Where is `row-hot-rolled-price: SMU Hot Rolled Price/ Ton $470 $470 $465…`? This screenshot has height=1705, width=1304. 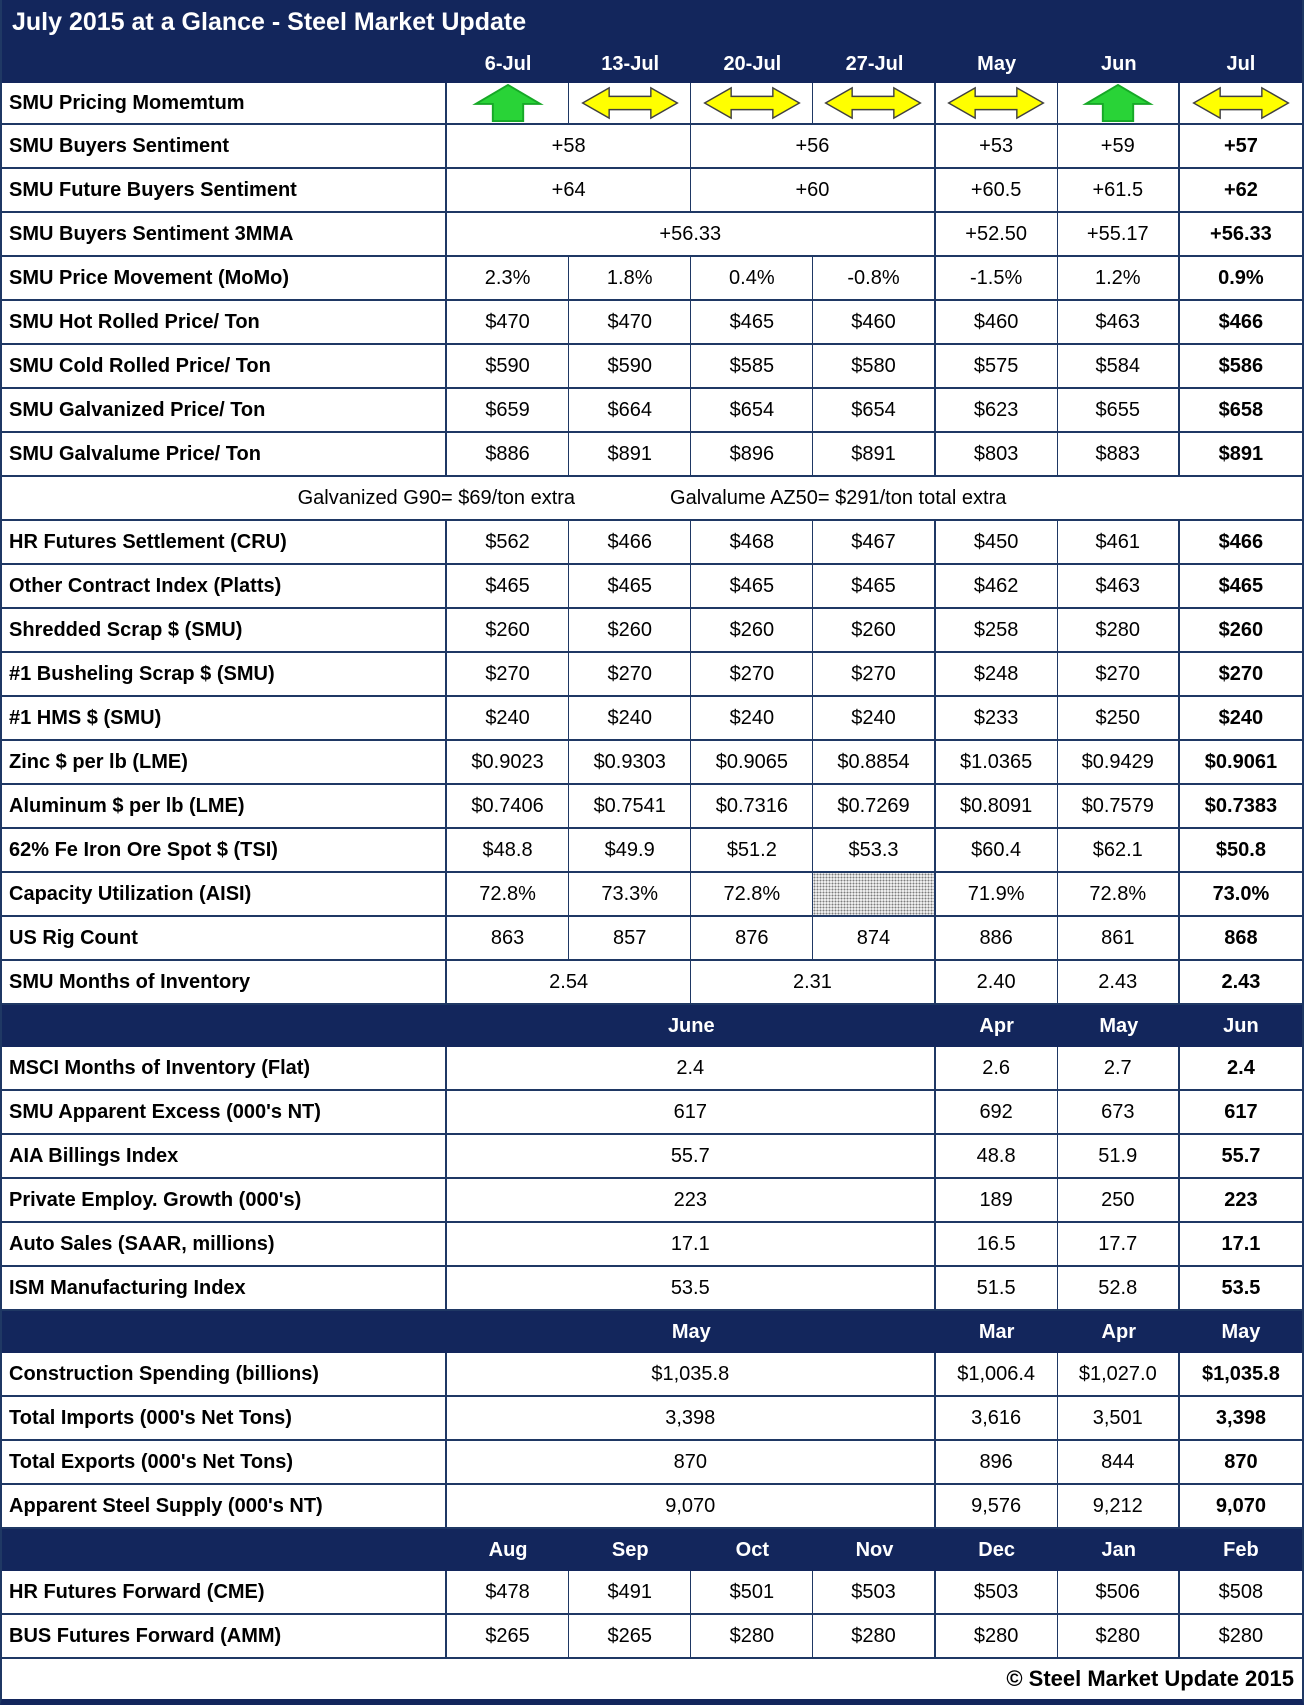
row-hot-rolled-price: SMU Hot Rolled Price/ Ton $470 $470 $465… is located at coordinates (652, 323).